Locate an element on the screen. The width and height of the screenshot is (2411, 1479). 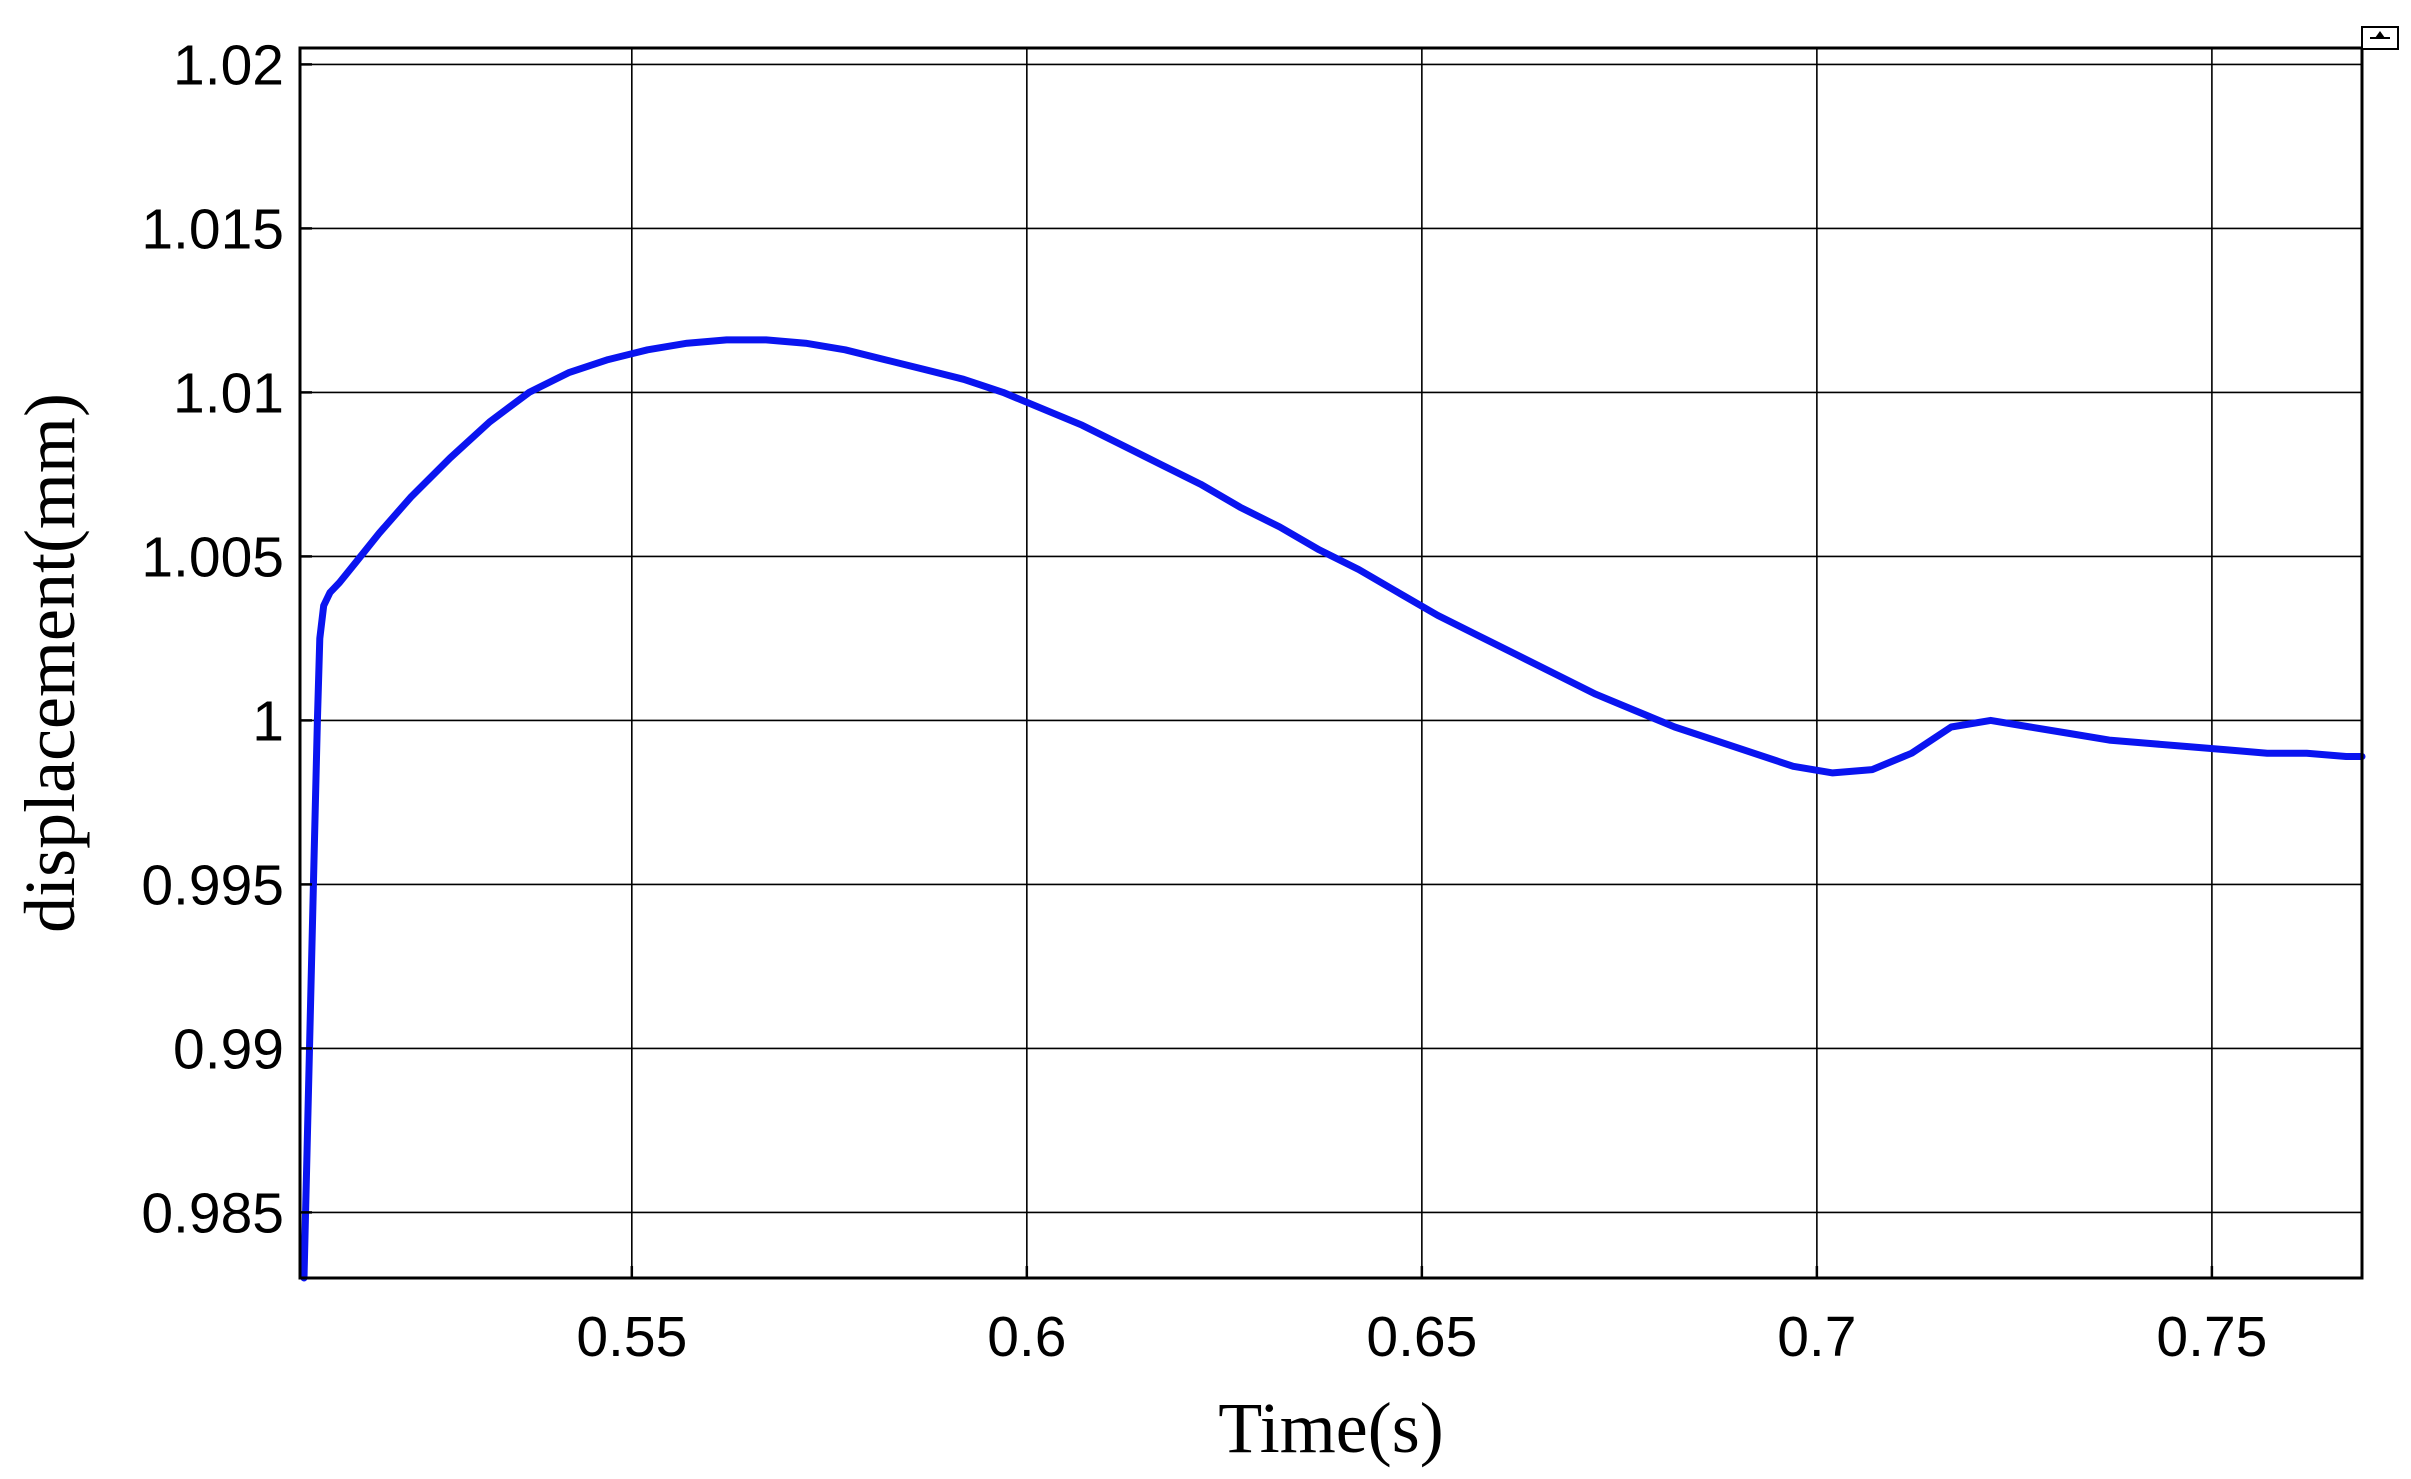
y-tick-label: 0.99 is located at coordinates (228, 1049).